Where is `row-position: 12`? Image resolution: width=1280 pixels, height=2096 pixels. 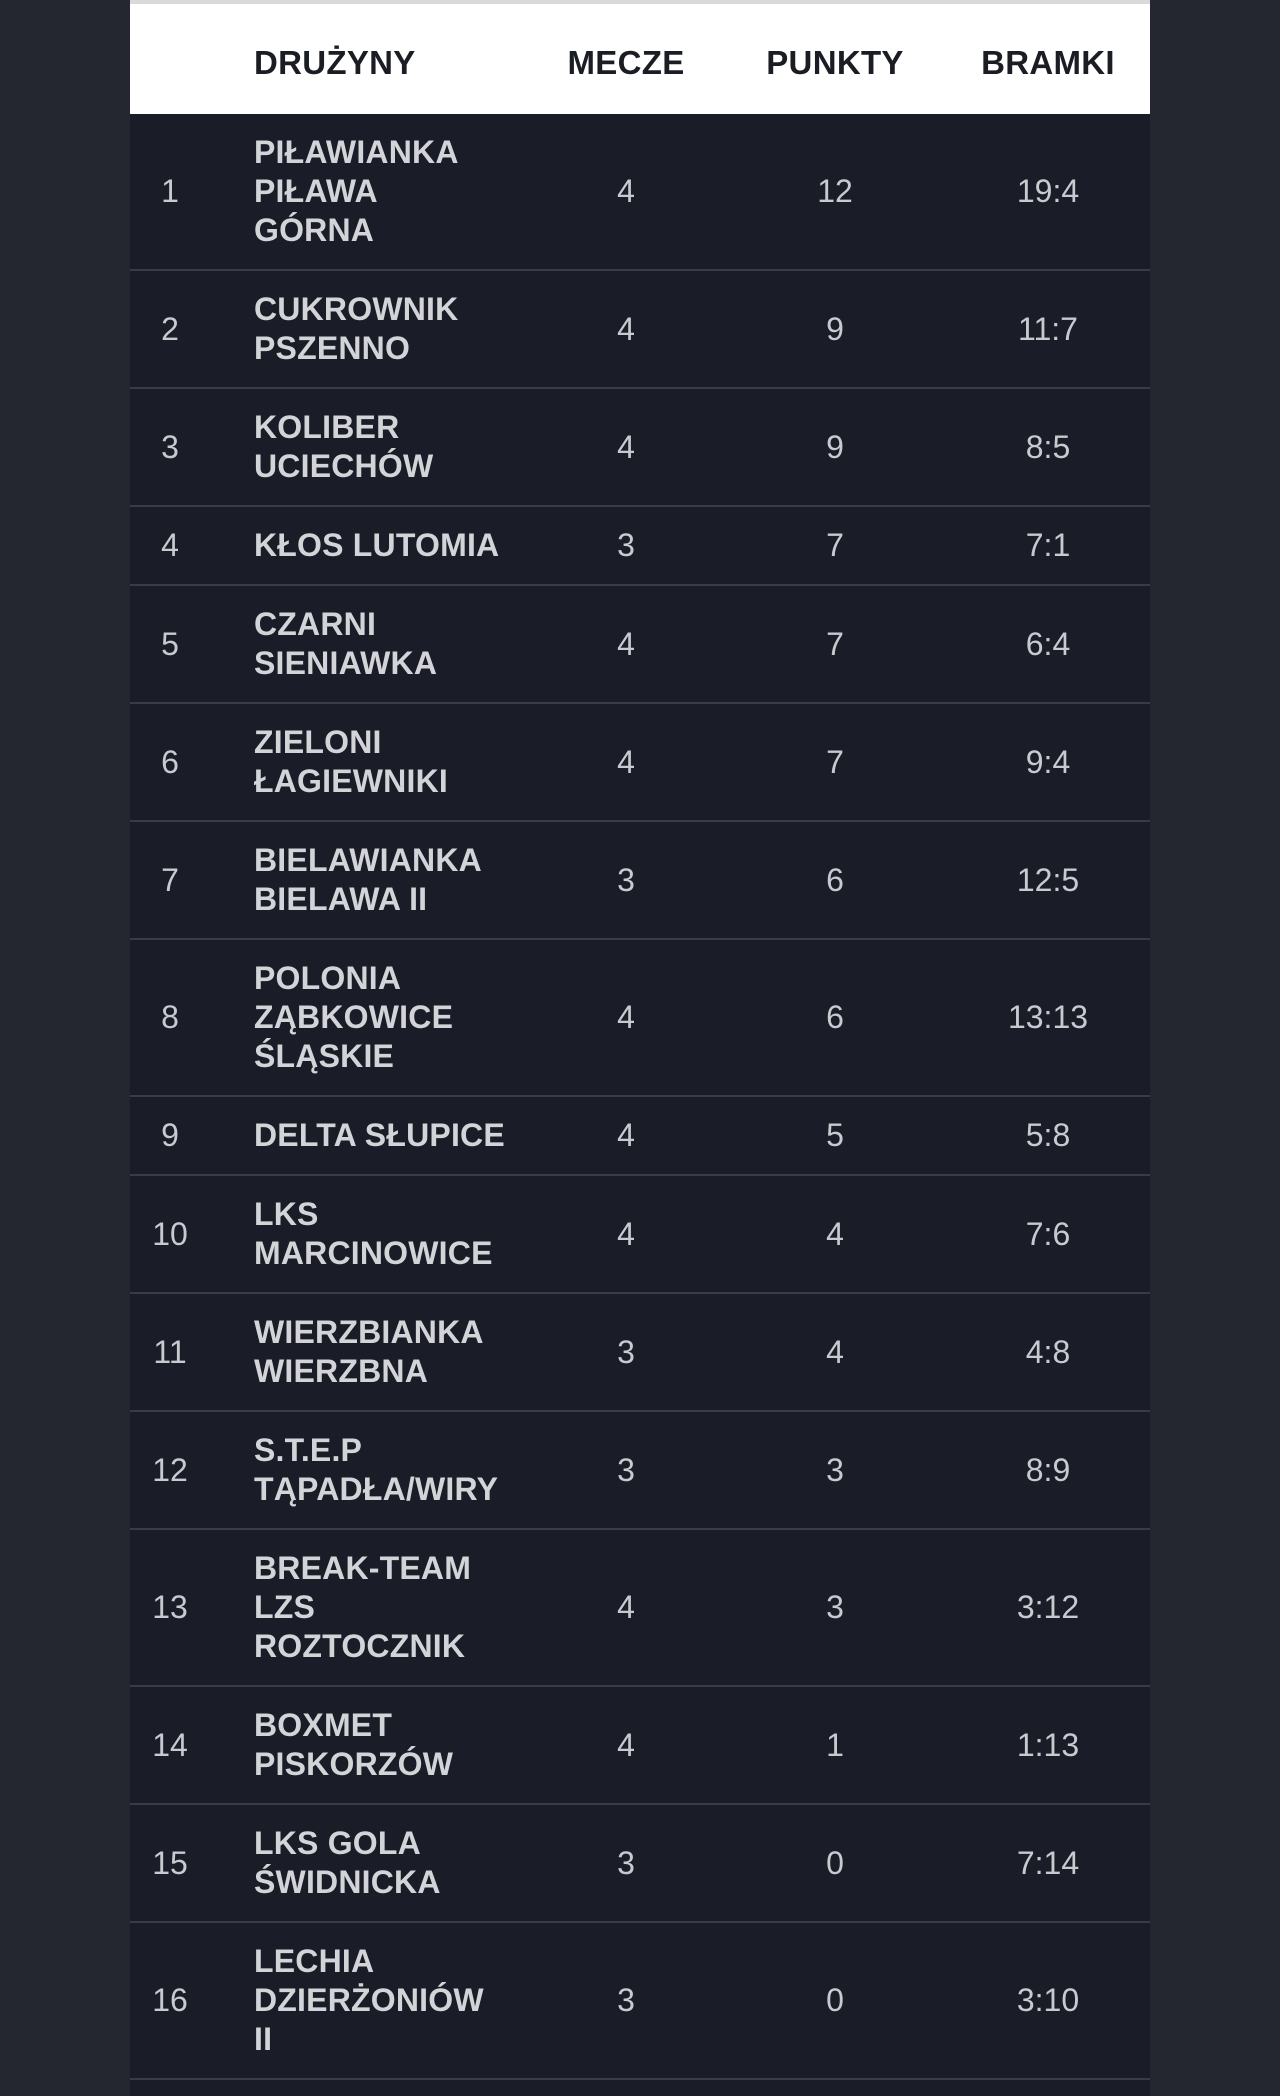
row-position: 12 is located at coordinates (170, 1469).